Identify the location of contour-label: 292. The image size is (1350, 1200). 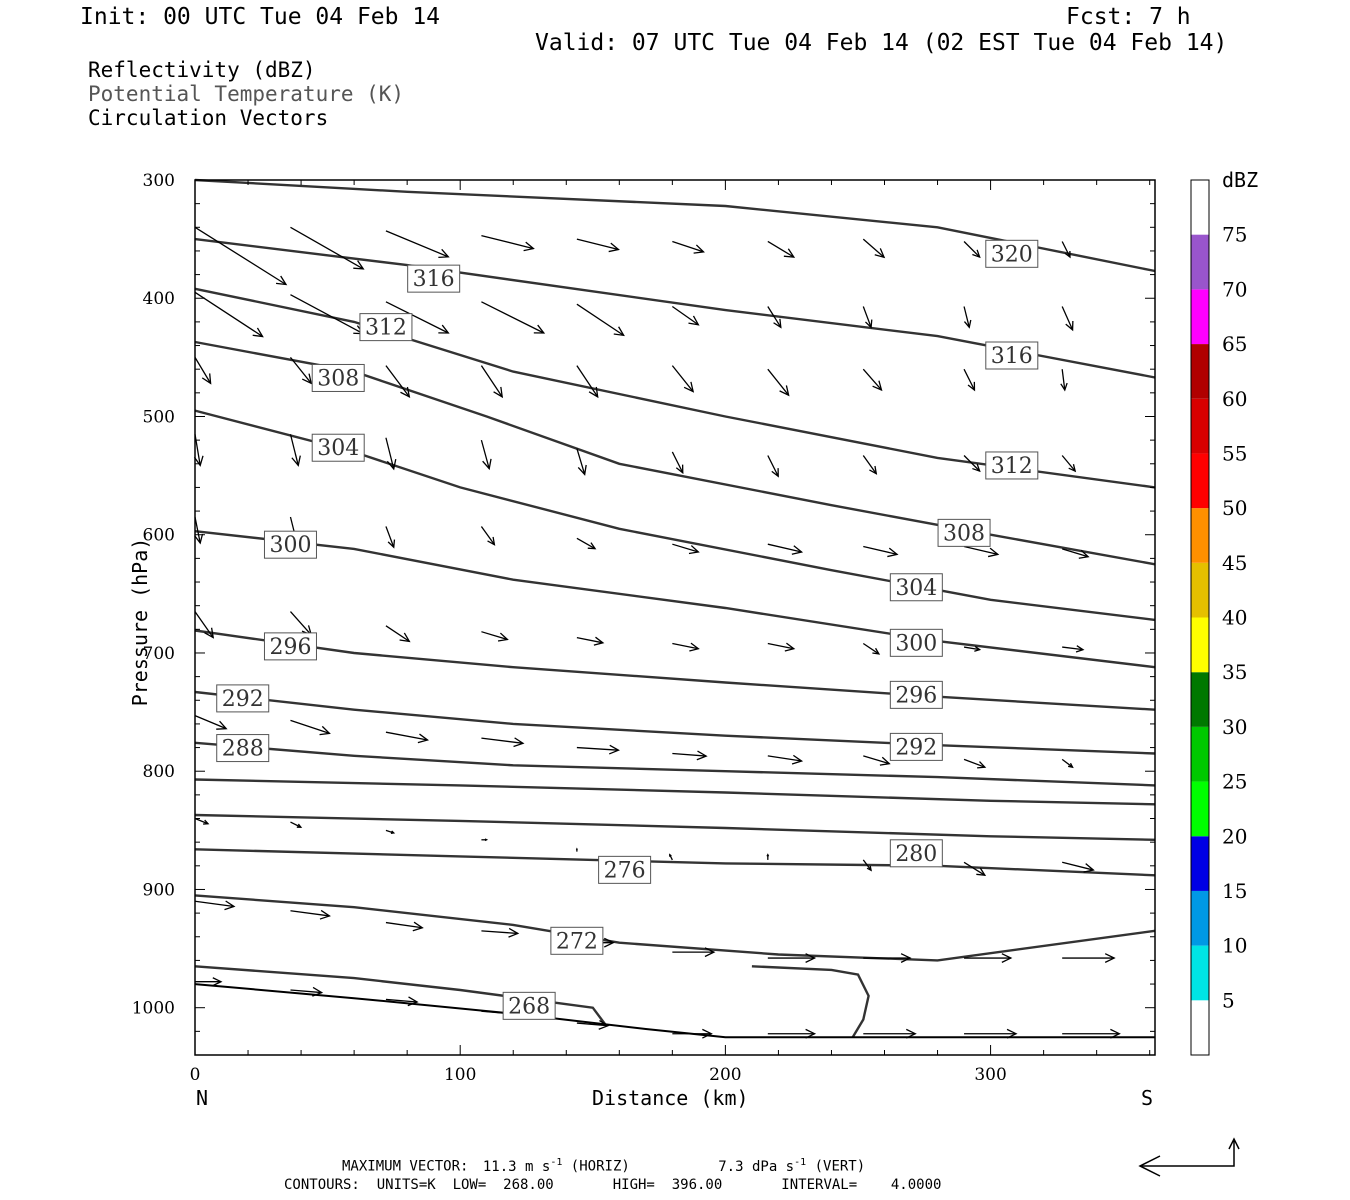
(916, 746).